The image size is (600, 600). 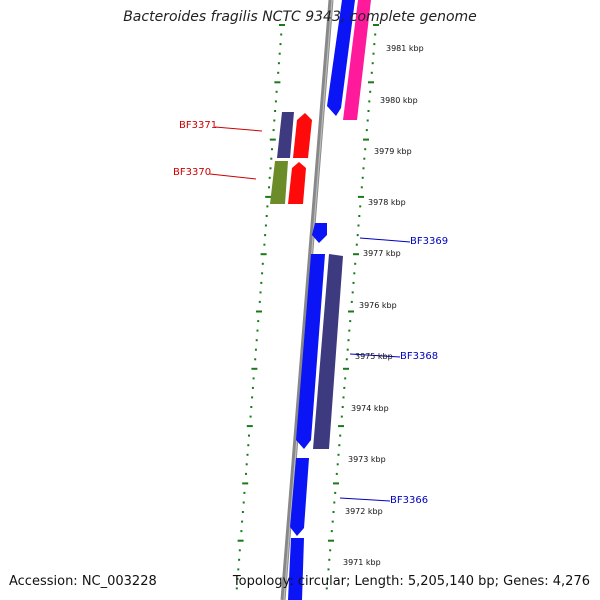 I want to click on gene-label-BF3371: BF3371, so click(x=198, y=125).